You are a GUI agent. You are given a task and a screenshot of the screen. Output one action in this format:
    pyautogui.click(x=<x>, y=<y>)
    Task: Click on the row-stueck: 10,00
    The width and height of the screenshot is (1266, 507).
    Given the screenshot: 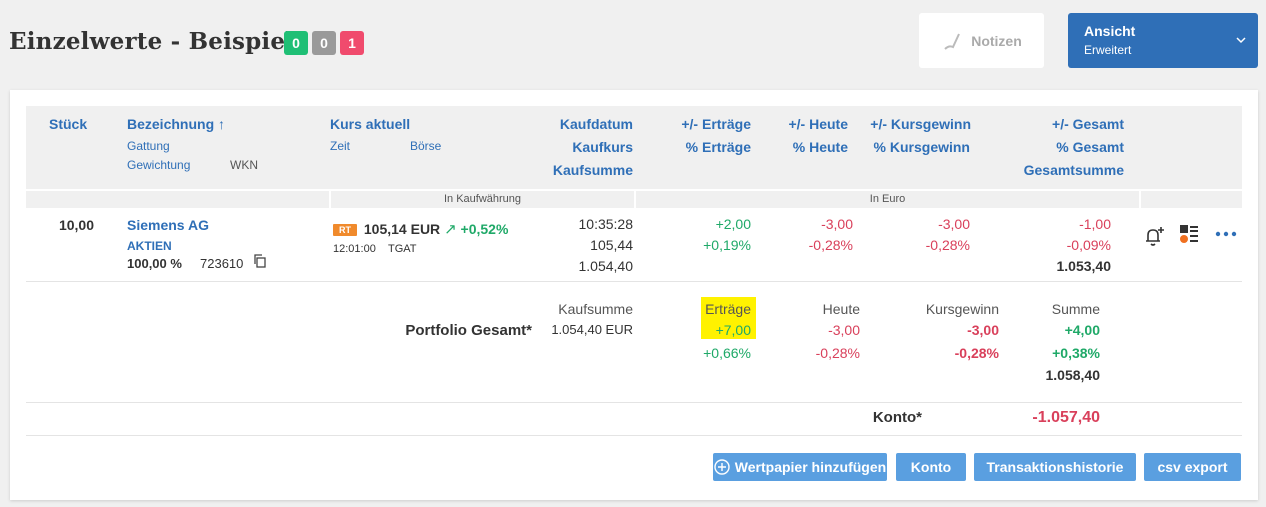 What is the action you would take?
    pyautogui.click(x=76, y=225)
    